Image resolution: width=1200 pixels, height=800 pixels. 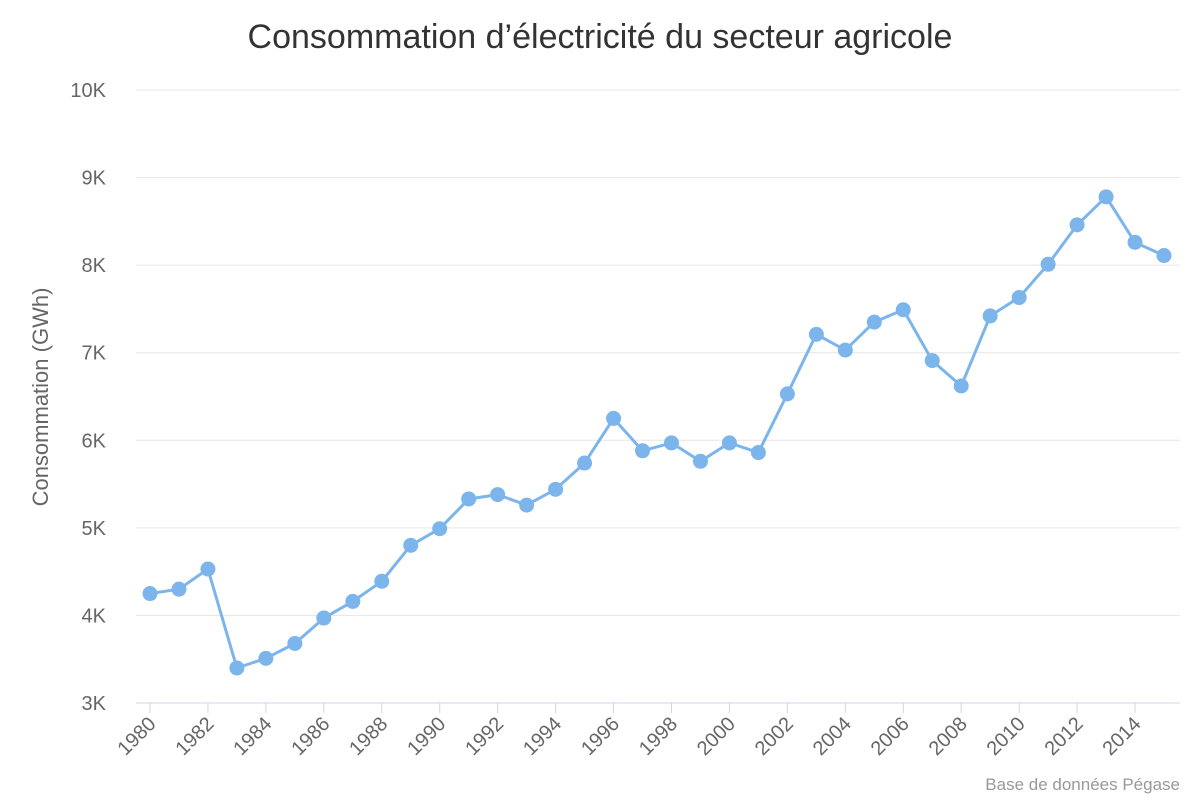 I want to click on y-tick-label: 3K, so click(x=94, y=704).